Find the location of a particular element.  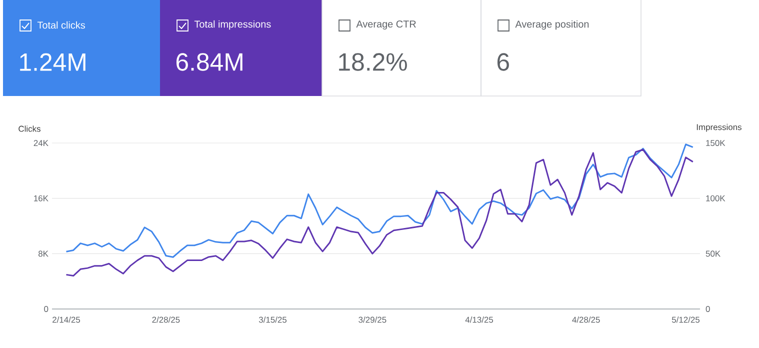

text: Average position is located at coordinates (552, 25).